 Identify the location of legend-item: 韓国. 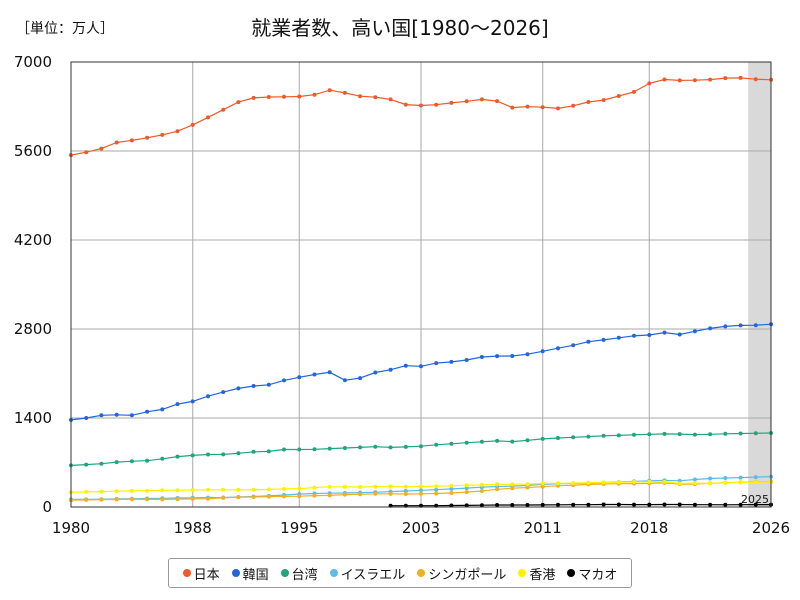
(250, 573).